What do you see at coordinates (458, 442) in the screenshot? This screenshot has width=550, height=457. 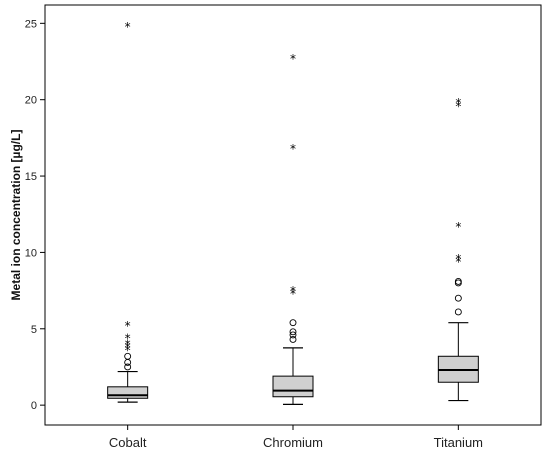 I see `x-category-label: Titanium` at bounding box center [458, 442].